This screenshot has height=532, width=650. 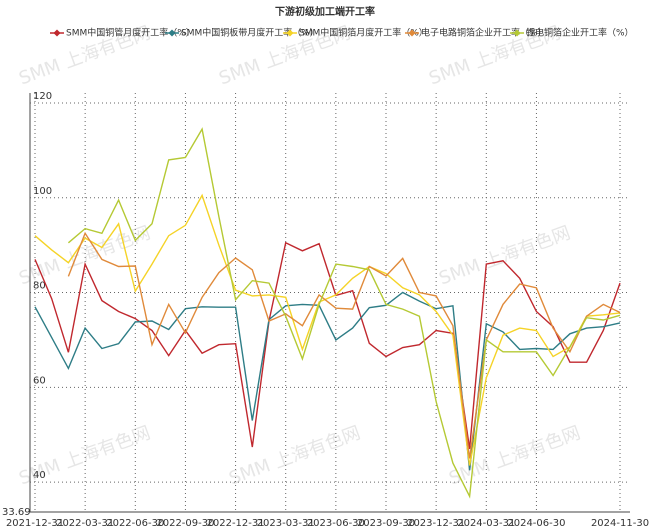 What do you see at coordinates (35, 523) in the screenshot?
I see `x-tick-label: 2021-12-31` at bounding box center [35, 523].